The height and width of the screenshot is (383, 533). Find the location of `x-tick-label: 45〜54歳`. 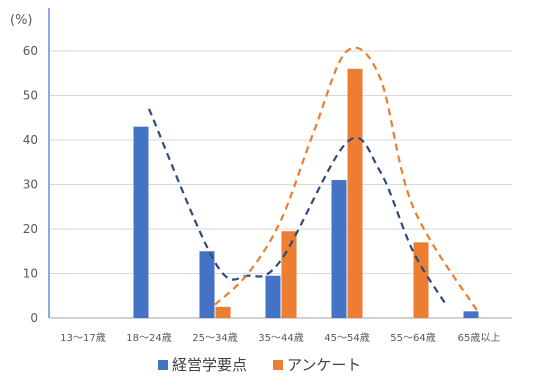

x-tick-label: 45〜54歳 is located at coordinates (346, 338).